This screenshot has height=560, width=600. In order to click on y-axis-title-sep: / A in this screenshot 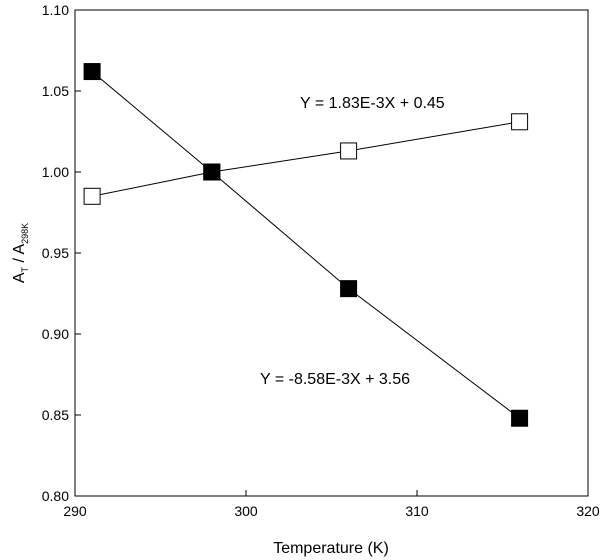, I will do `click(19, 255)`.